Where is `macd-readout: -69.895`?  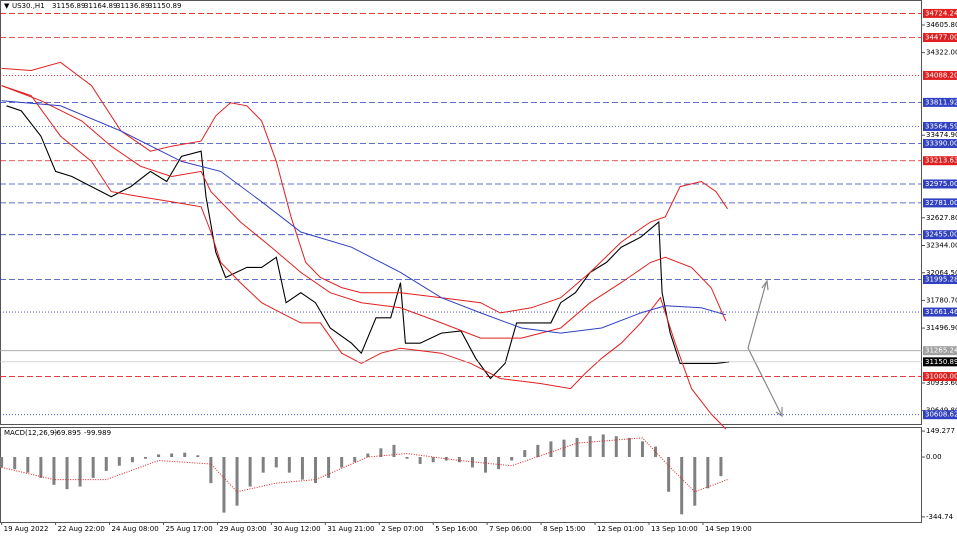
macd-readout: -69.895 is located at coordinates (67, 433).